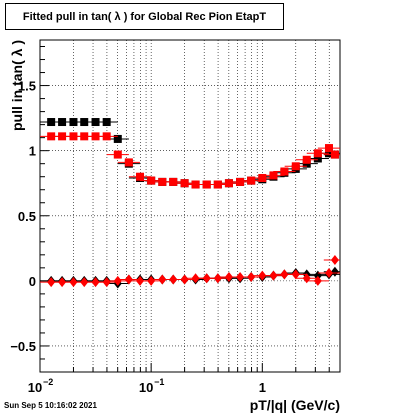 This screenshot has width=400, height=414. I want to click on y-tick-label: 1, so click(32, 151).